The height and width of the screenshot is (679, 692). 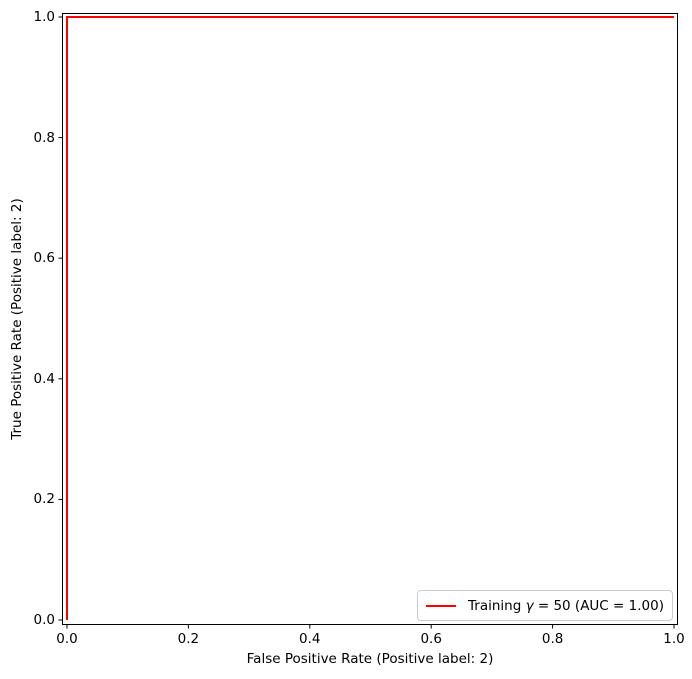 I want to click on x-tick-label: 1.0, so click(x=674, y=639).